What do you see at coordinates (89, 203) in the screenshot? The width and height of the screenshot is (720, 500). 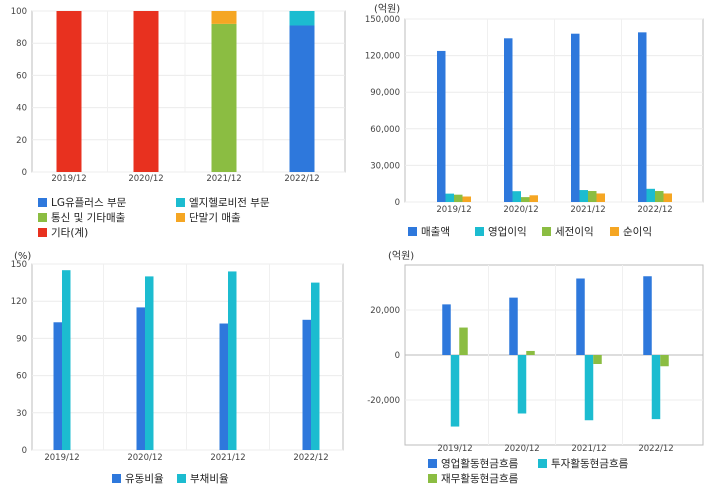 I see `legend-label: LG유플러스 부문` at bounding box center [89, 203].